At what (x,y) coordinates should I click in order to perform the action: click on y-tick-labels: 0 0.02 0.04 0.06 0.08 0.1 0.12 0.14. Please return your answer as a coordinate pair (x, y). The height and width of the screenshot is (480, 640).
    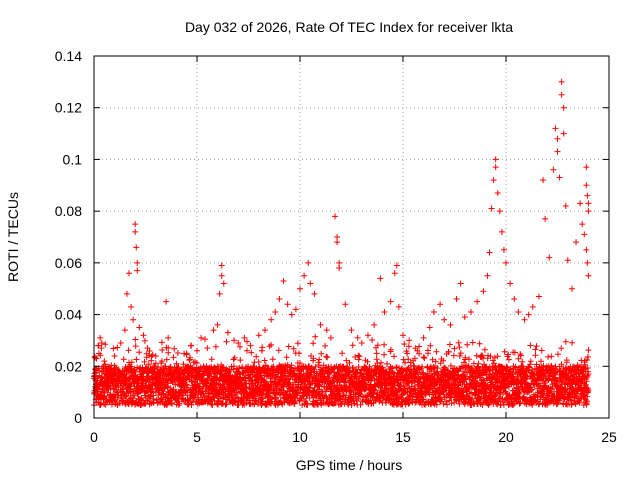
    Looking at the image, I should click on (68, 237).